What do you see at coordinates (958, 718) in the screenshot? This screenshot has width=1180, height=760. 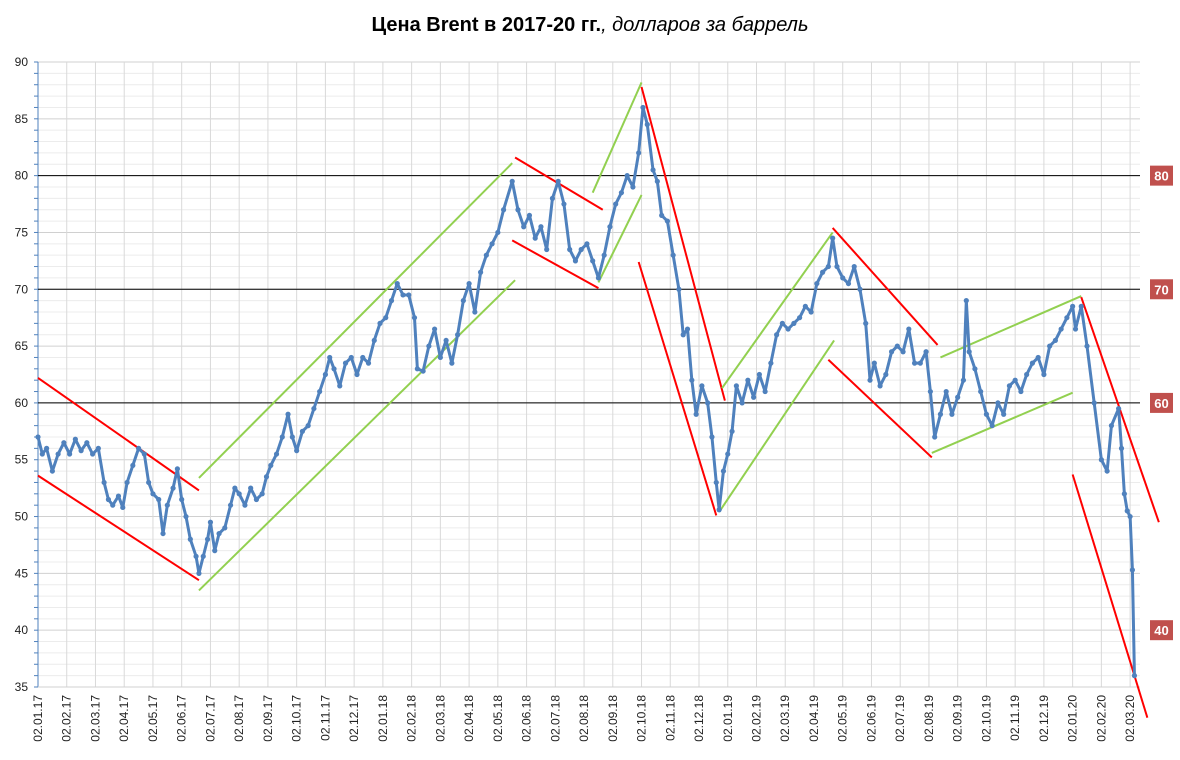 I see `x-tick-label: 02.09.19` at bounding box center [958, 718].